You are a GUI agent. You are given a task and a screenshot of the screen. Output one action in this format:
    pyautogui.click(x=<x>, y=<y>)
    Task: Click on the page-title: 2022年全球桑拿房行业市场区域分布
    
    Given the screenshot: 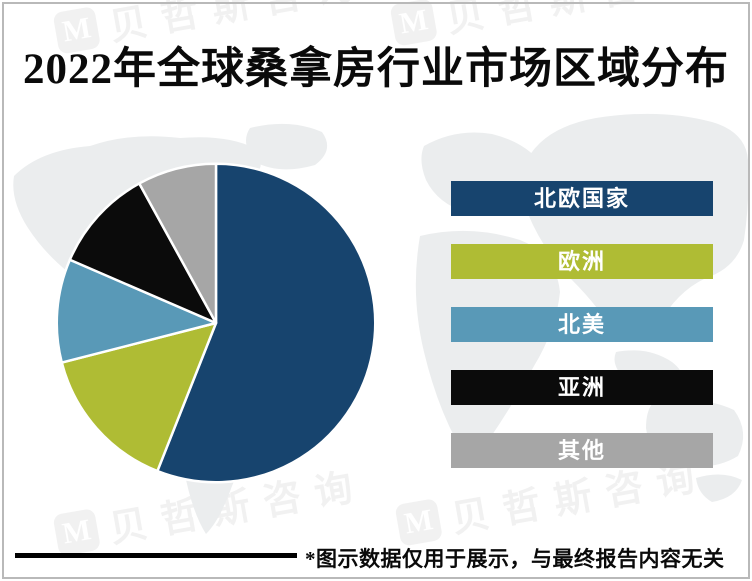 What is the action you would take?
    pyautogui.click(x=376, y=69)
    